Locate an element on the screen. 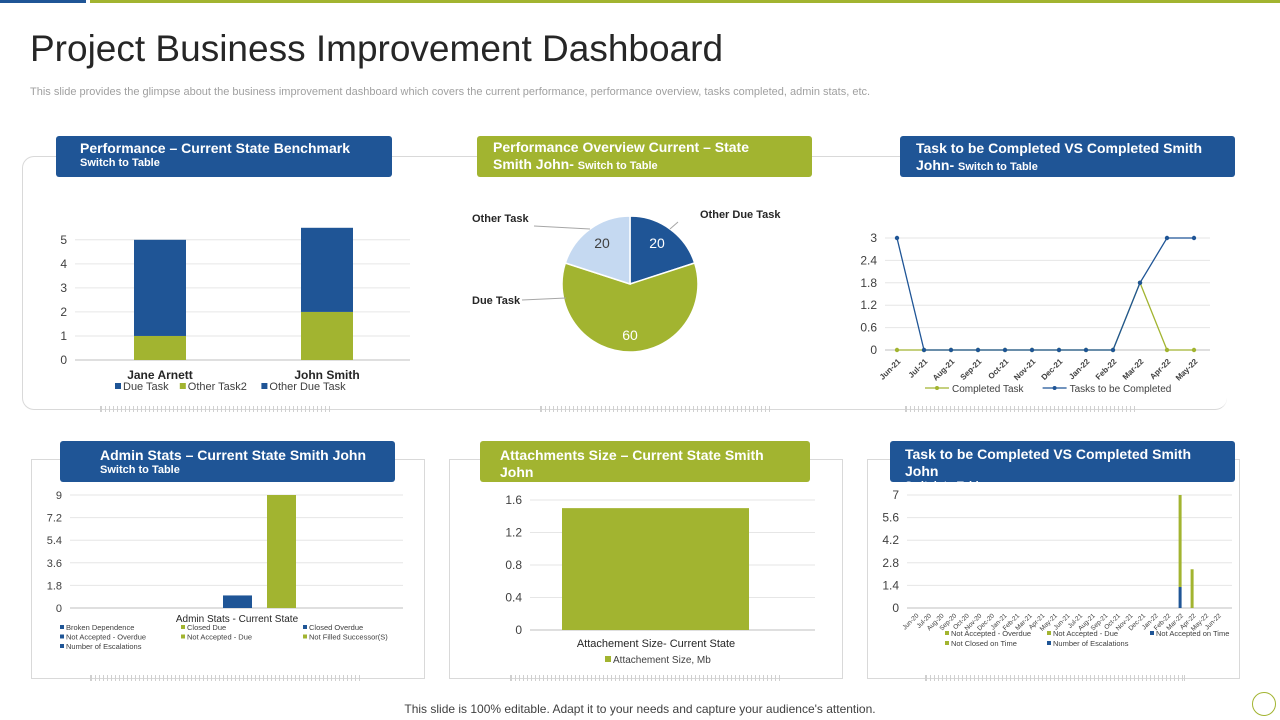 Image resolution: width=1280 pixels, height=720 pixels. tasks-bars-bar-segment is located at coordinates (1192, 588).